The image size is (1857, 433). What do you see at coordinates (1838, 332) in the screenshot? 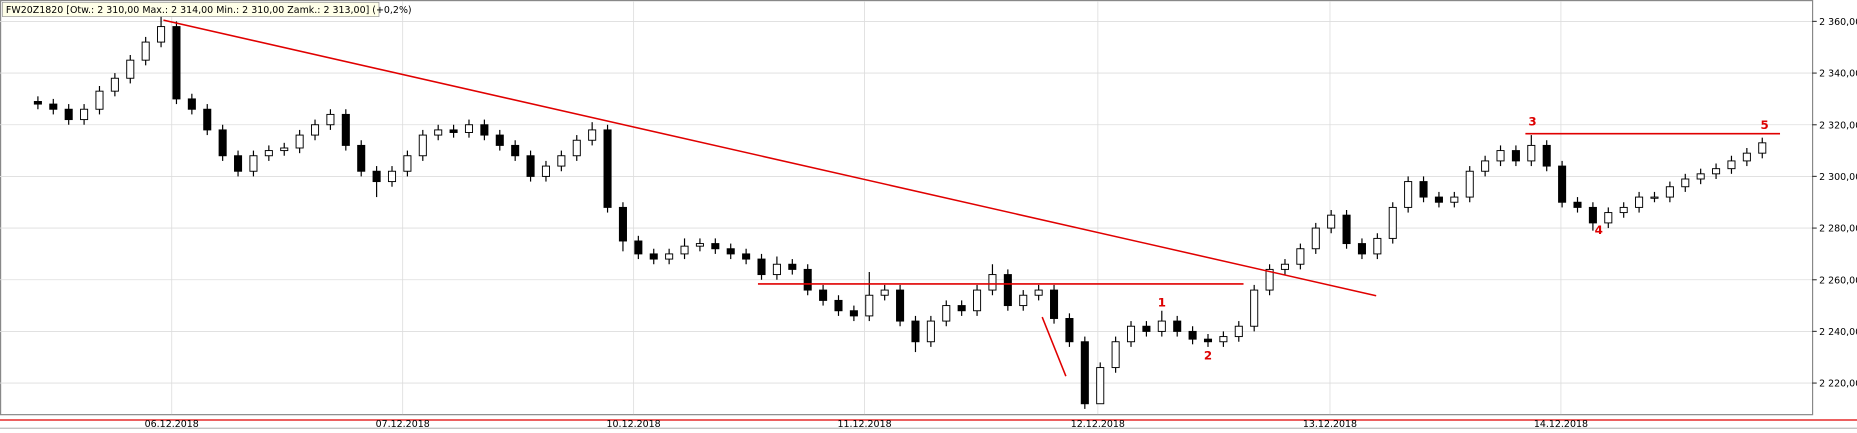
I see `y-tick-label: 2 240,00` at bounding box center [1838, 332].